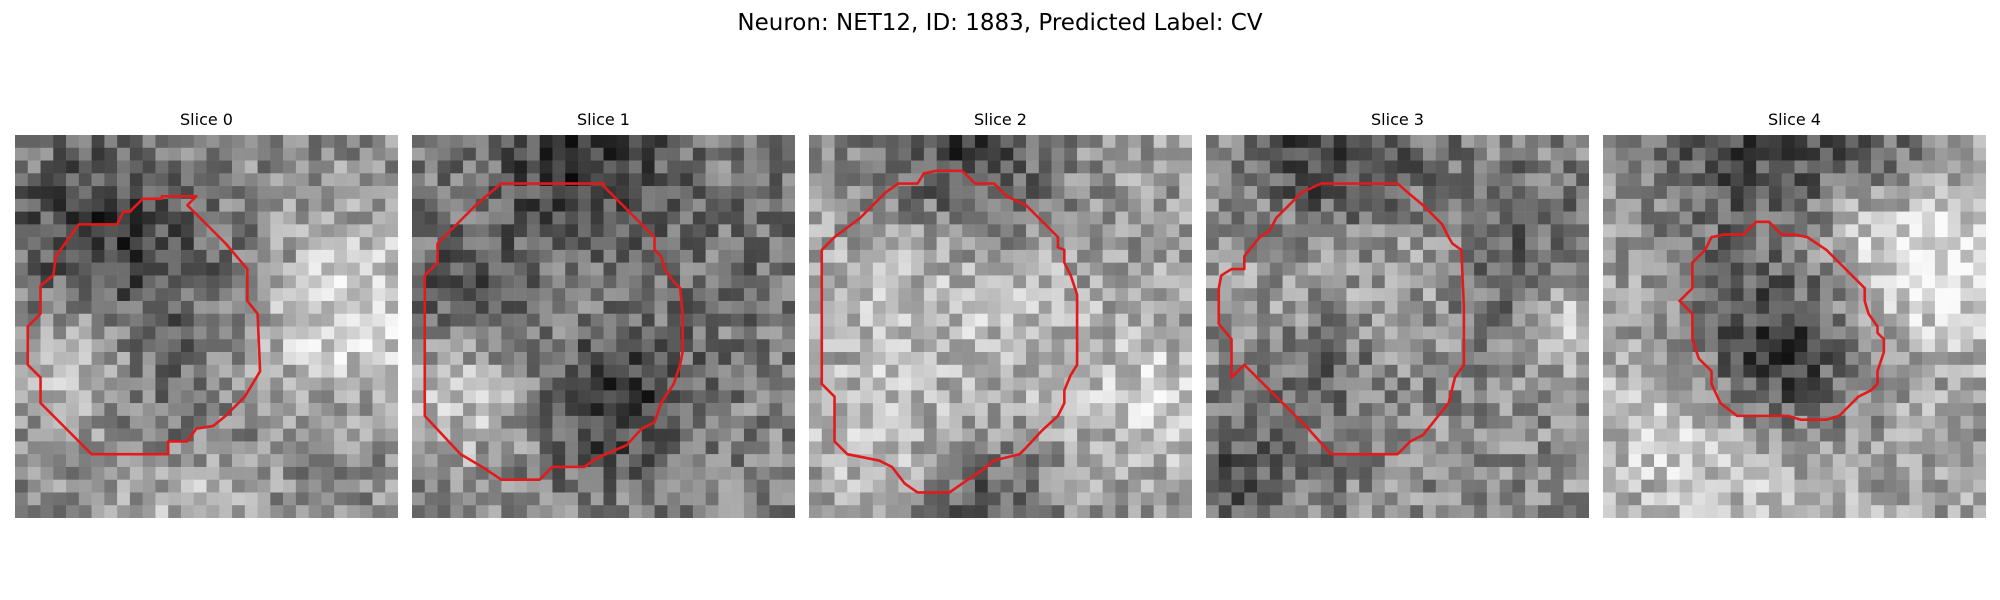 This screenshot has width=2000, height=600. I want to click on slice-panel-4: Slice 4, so click(1794, 313).